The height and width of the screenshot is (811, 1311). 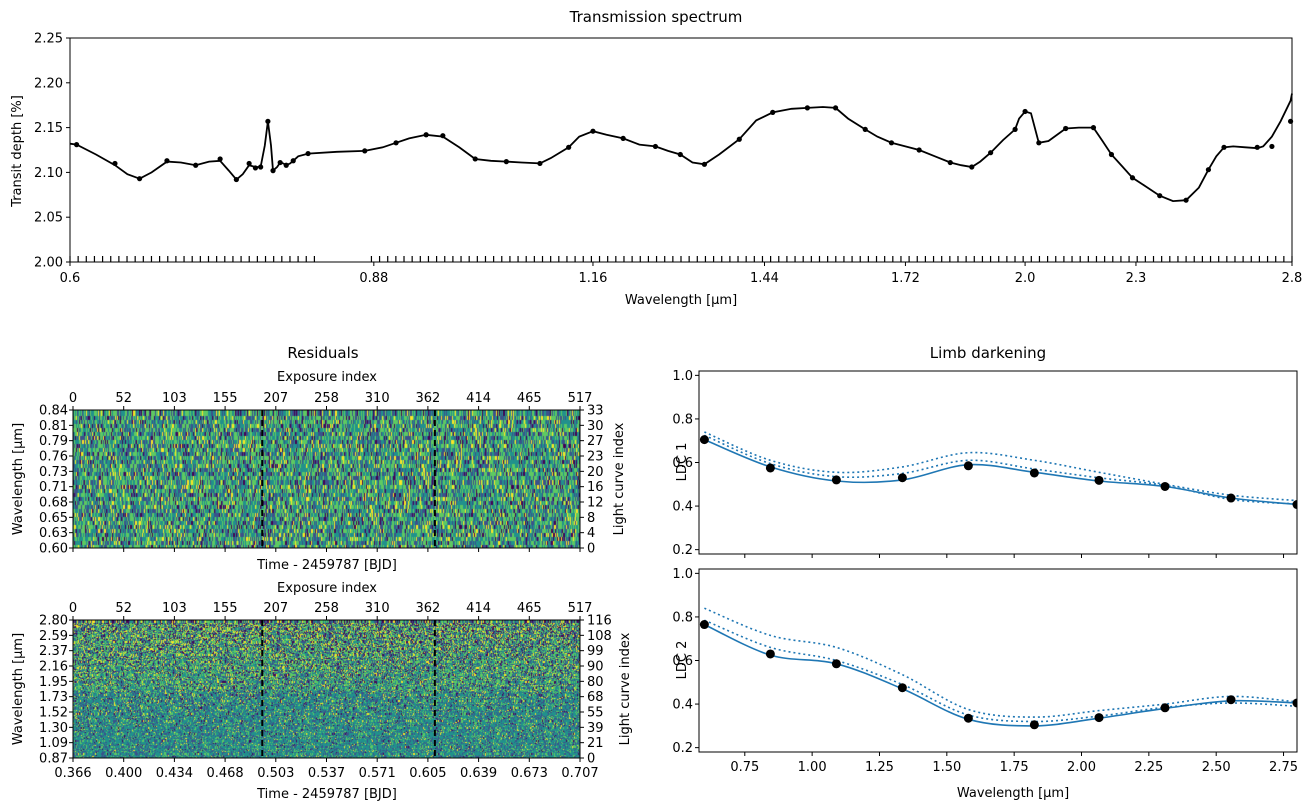 What do you see at coordinates (48, 263) in the screenshot?
I see `y-tick-label: 2.00` at bounding box center [48, 263].